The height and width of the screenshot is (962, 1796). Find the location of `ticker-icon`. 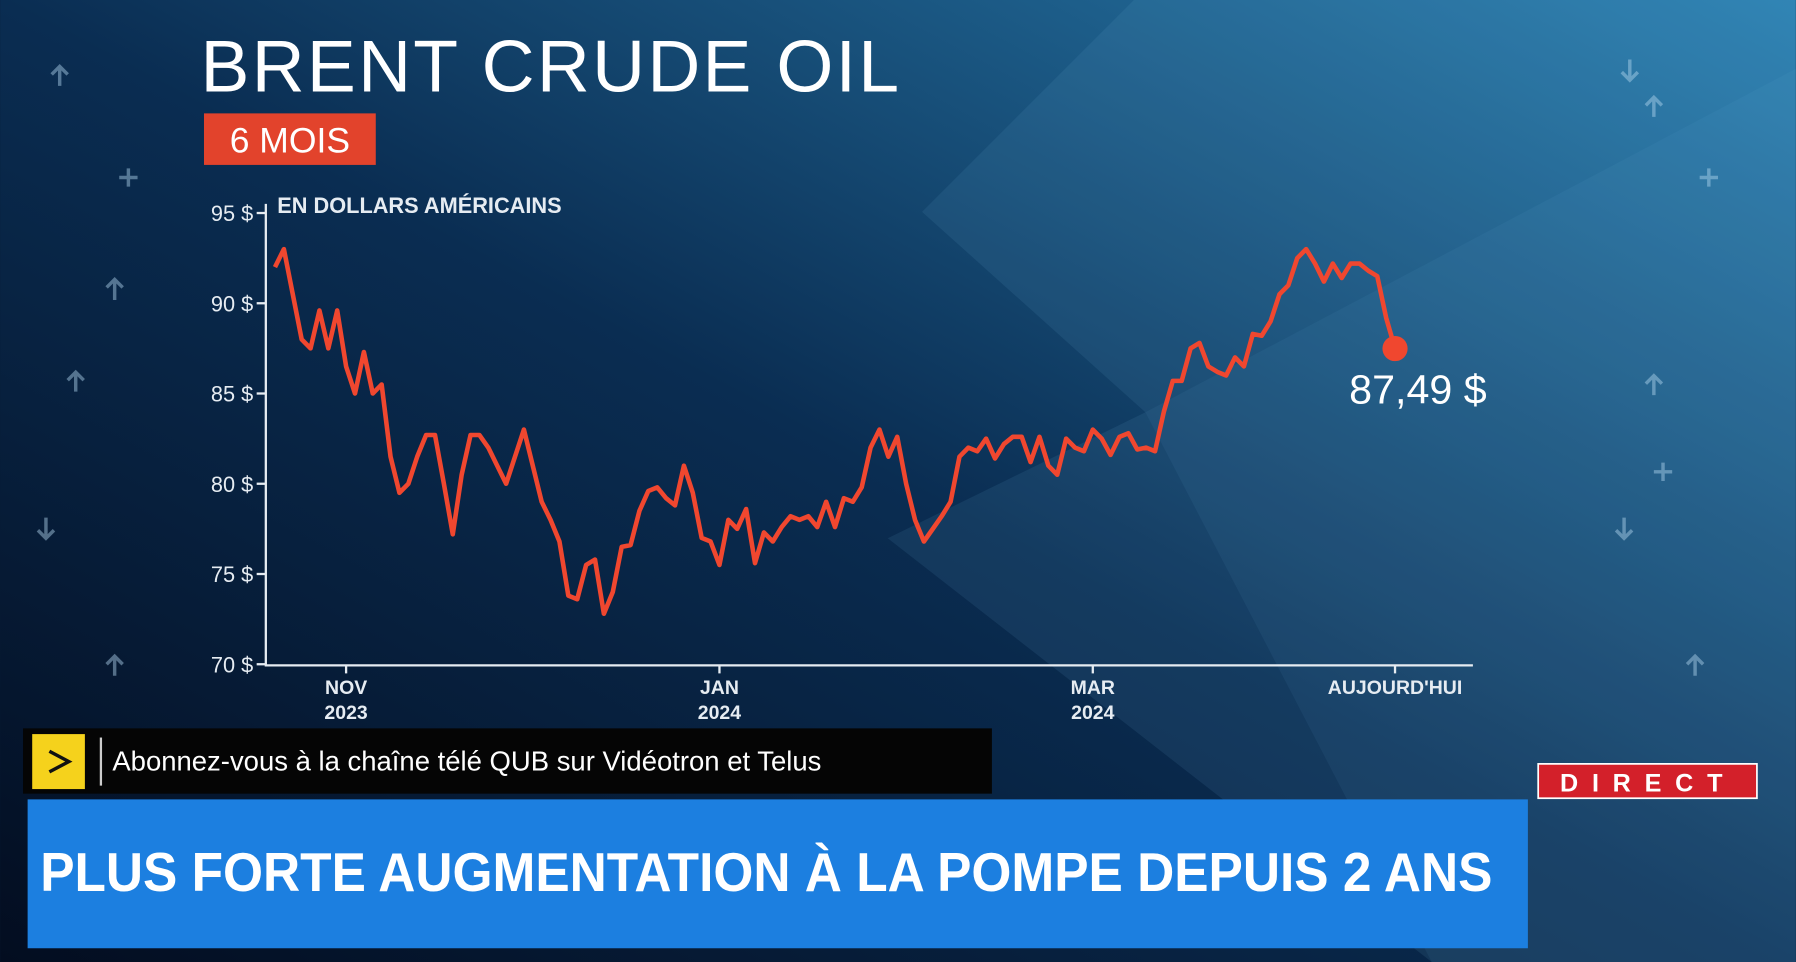

ticker-icon is located at coordinates (58, 762).